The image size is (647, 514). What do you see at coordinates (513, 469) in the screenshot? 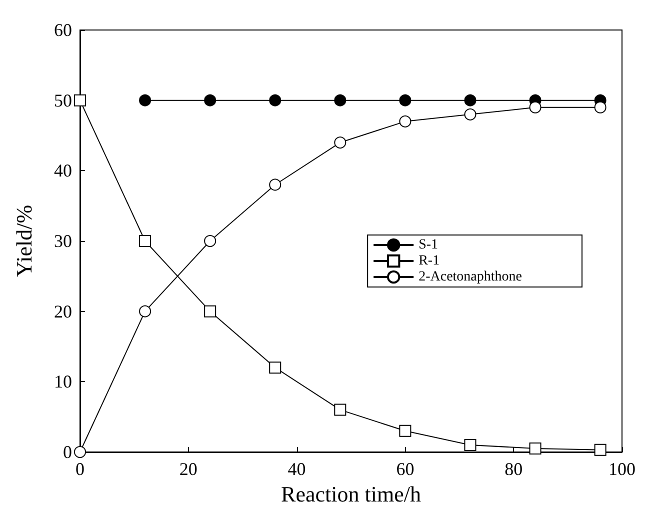
I see `x-tick-label: 80` at bounding box center [513, 469].